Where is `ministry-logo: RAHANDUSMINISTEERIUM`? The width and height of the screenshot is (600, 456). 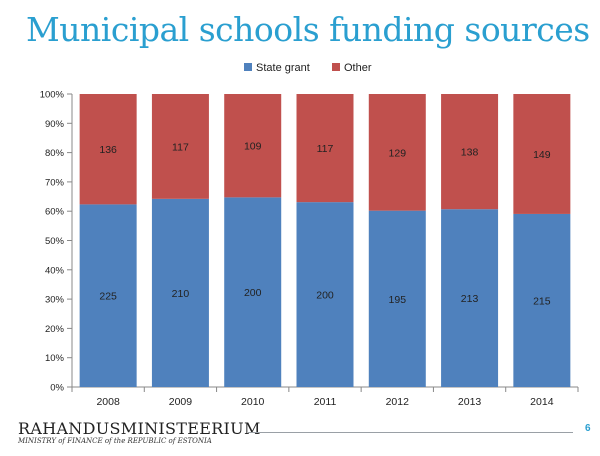
ministry-logo: RAHANDUSMINISTEERIUM is located at coordinates (139, 428).